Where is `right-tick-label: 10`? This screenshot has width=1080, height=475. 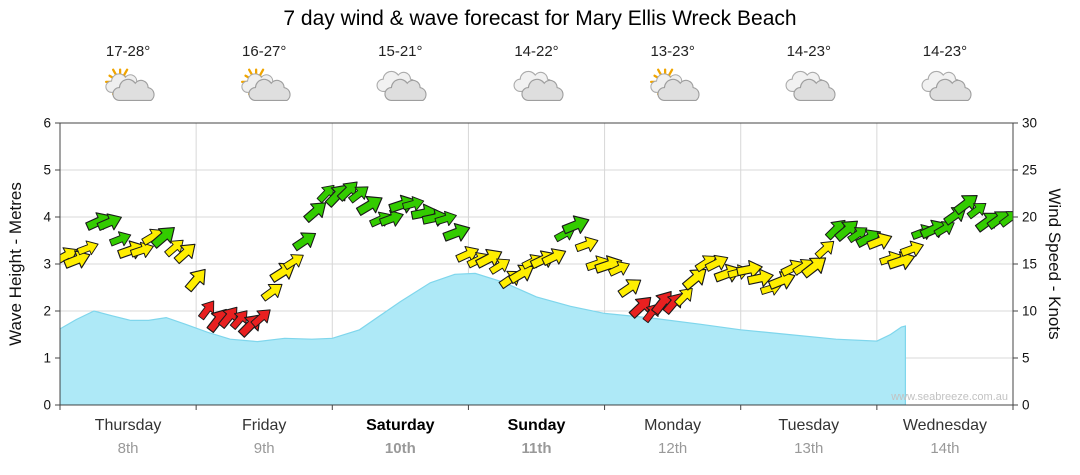
right-tick-label: 10 is located at coordinates (1029, 311).